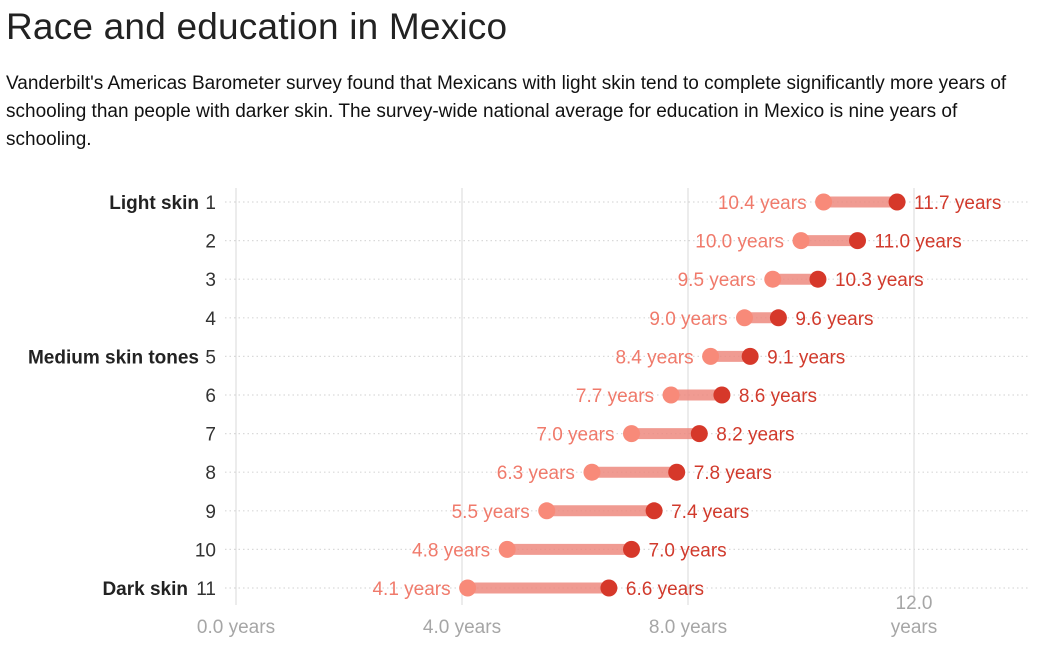 The width and height of the screenshot is (1042, 648). What do you see at coordinates (733, 473) in the screenshot?
I see `high-value-label: 7.8 years` at bounding box center [733, 473].